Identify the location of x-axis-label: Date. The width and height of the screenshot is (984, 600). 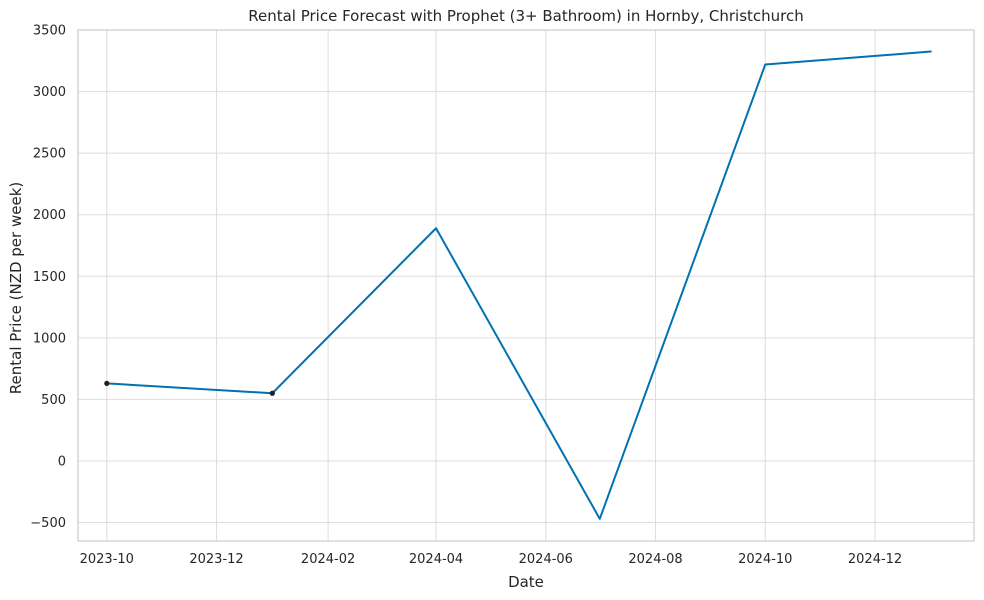
(526, 582).